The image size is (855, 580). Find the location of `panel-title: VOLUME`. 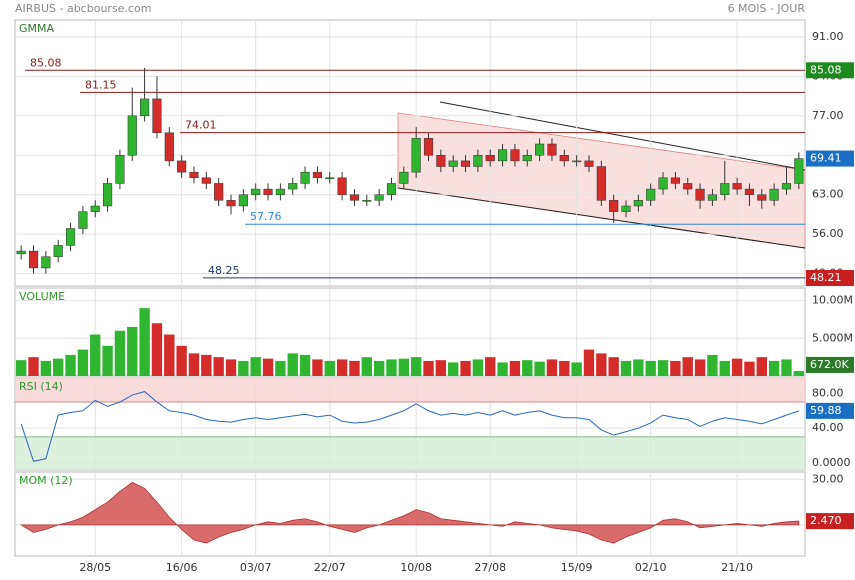

panel-title: VOLUME is located at coordinates (42, 296).